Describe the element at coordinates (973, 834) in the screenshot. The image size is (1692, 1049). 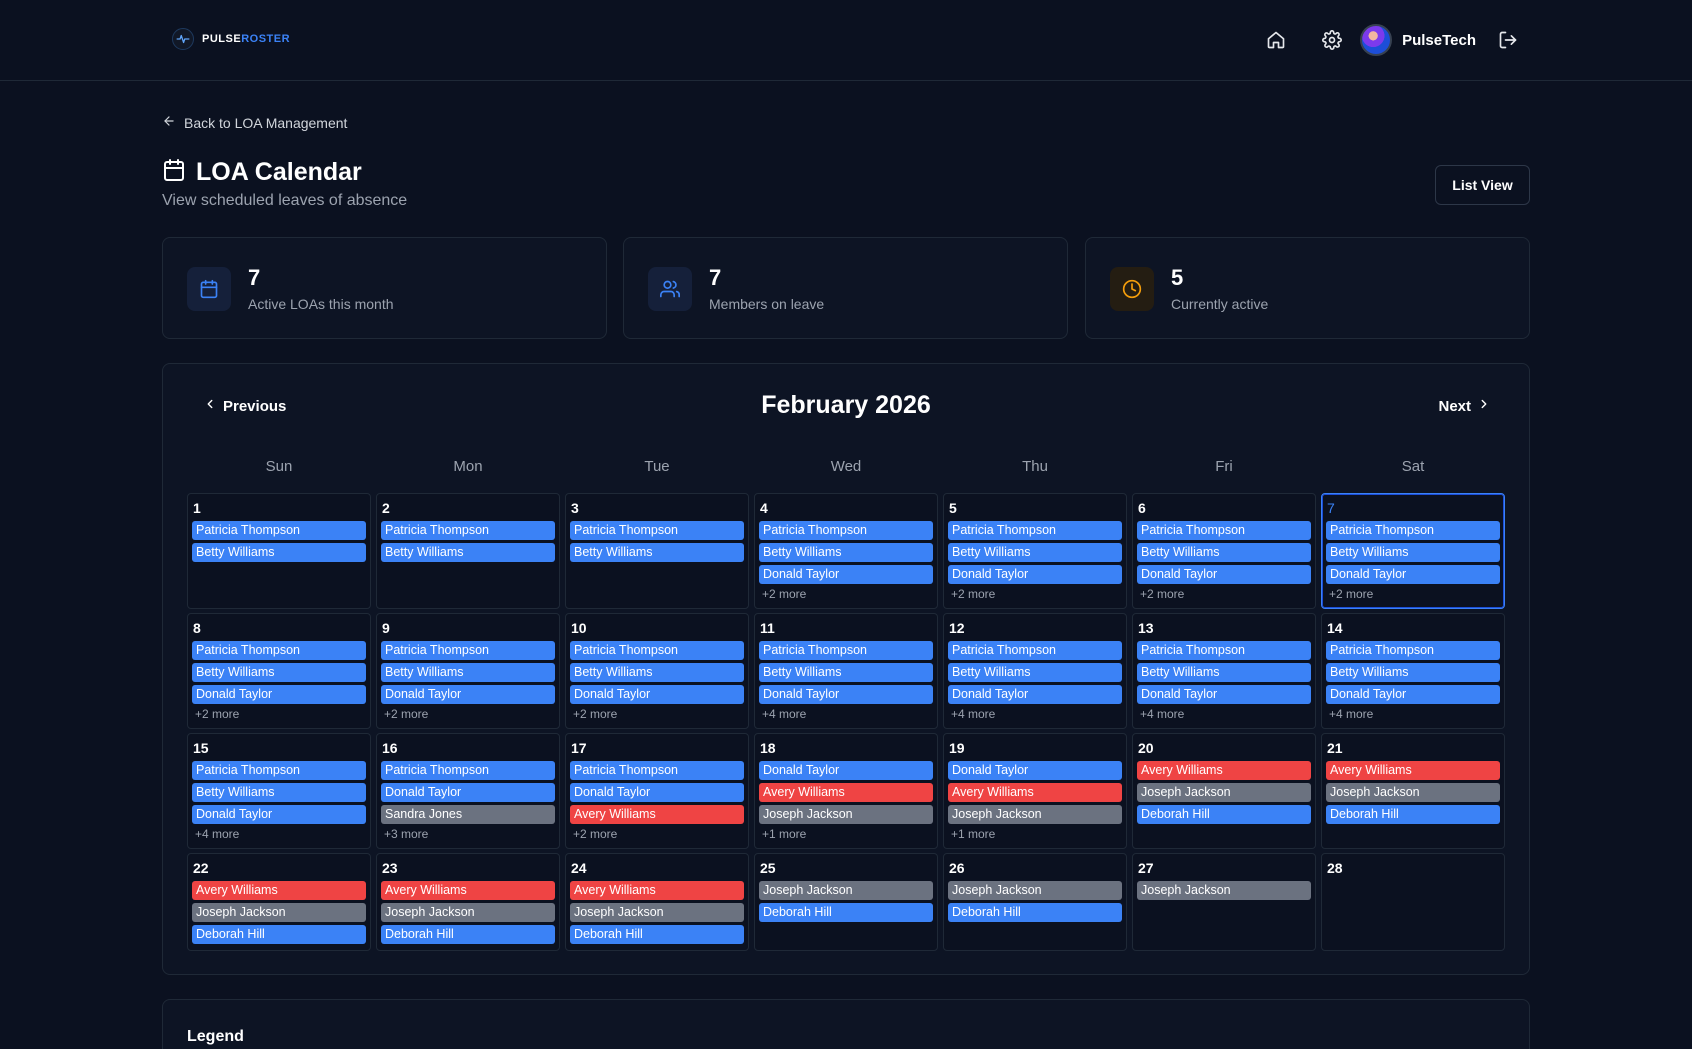
I see `more-events-link: +1 more` at that location.